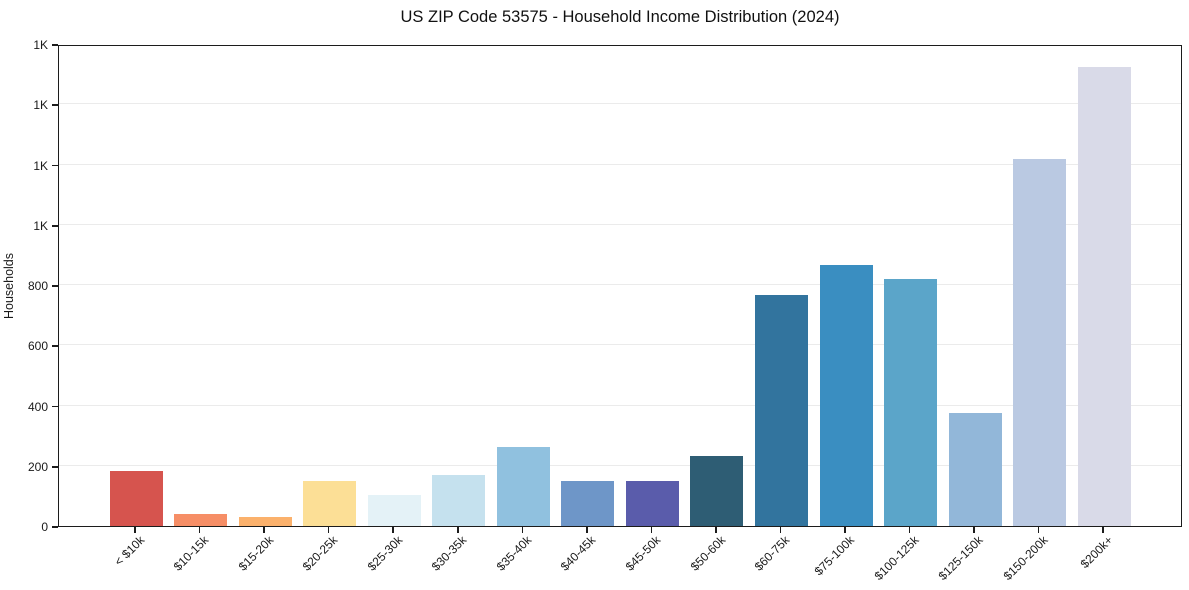 The height and width of the screenshot is (590, 1189). What do you see at coordinates (1104, 296) in the screenshot?
I see `bar-200k` at bounding box center [1104, 296].